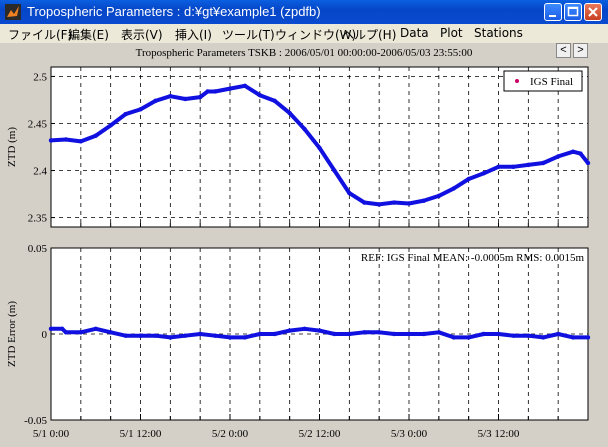 The image size is (608, 447). Describe the element at coordinates (88, 35) in the screenshot. I see `menu-edit: 編集(E)` at that location.